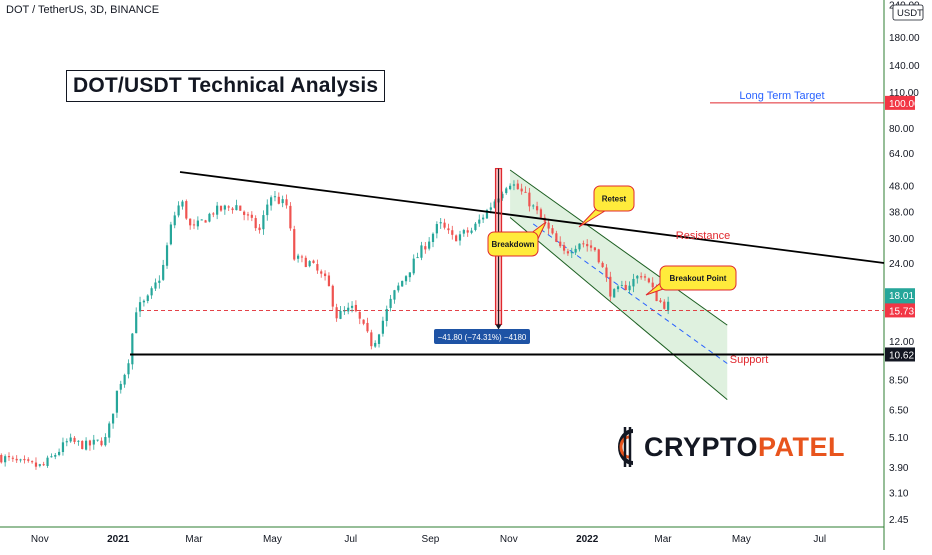 This screenshot has height=555, width=932. I want to click on breakout-point-callout-text: Breakout Point, so click(698, 278).